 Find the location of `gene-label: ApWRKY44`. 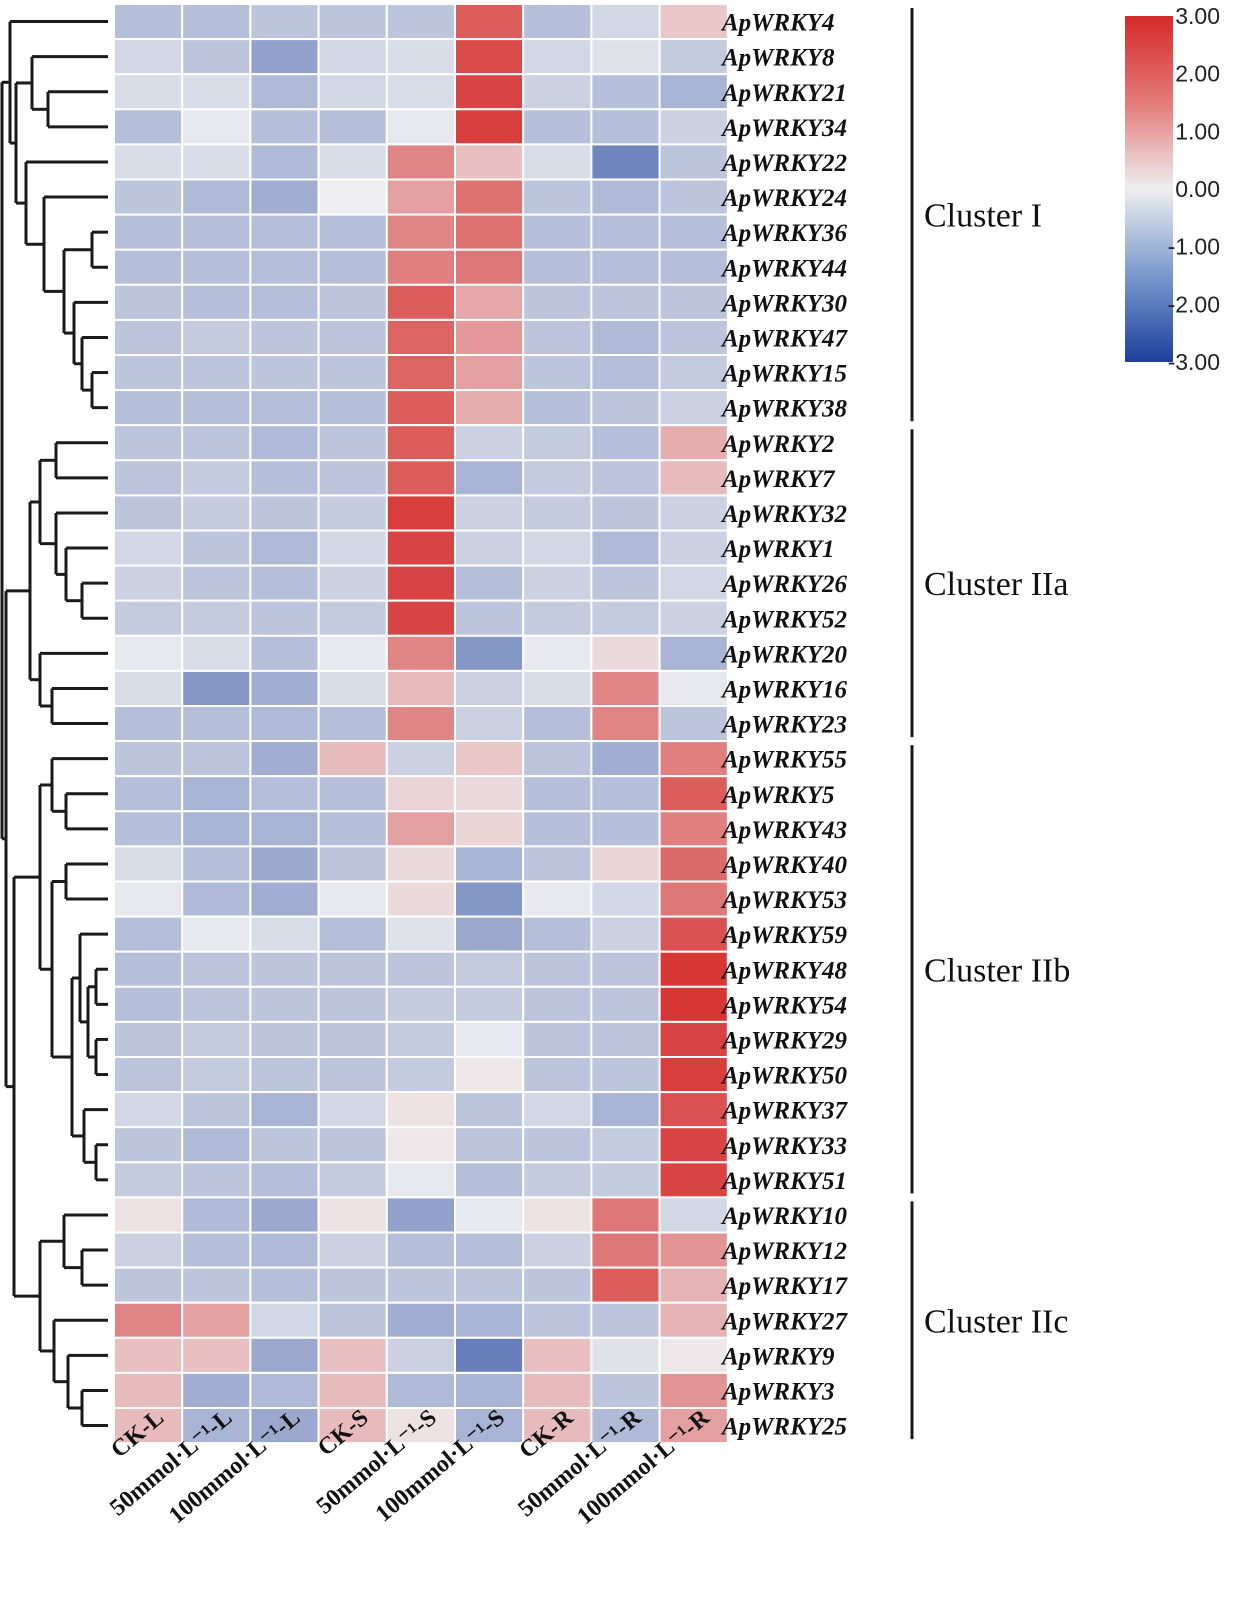

gene-label: ApWRKY44 is located at coordinates (783, 268).